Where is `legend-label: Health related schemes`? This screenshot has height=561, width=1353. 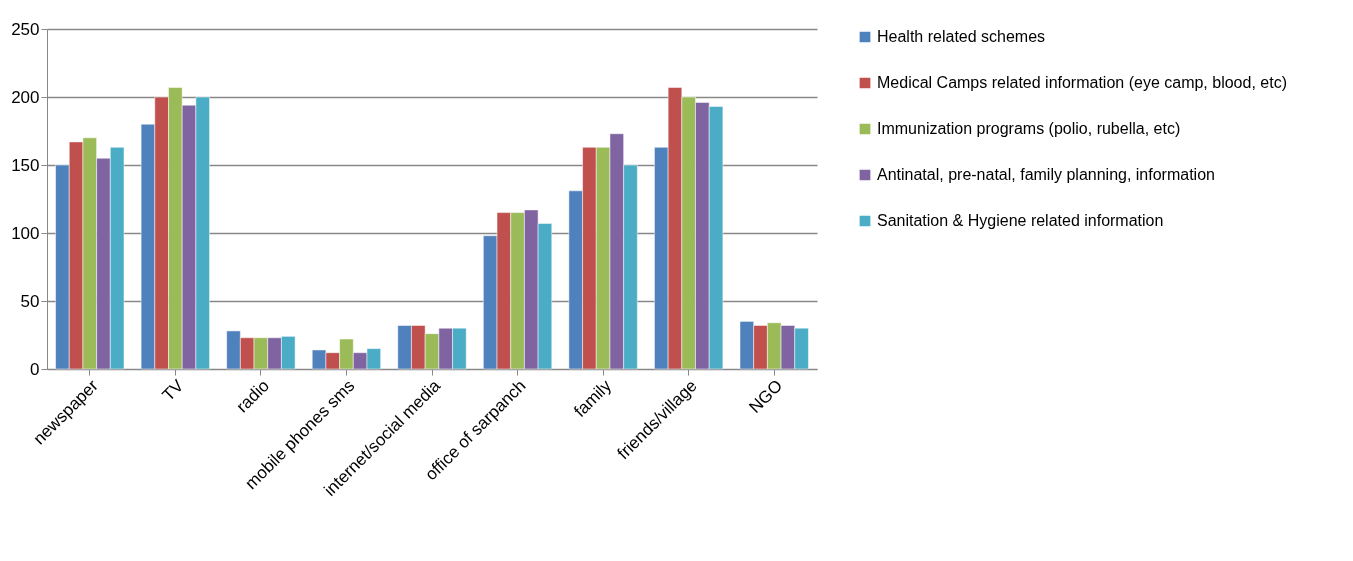 legend-label: Health related schemes is located at coordinates (961, 36).